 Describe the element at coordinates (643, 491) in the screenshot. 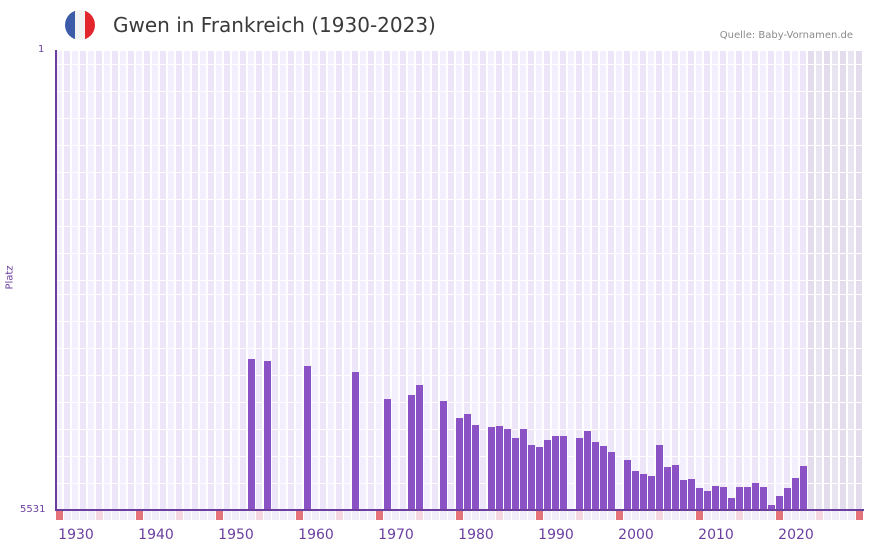

I see `bar-2001` at that location.